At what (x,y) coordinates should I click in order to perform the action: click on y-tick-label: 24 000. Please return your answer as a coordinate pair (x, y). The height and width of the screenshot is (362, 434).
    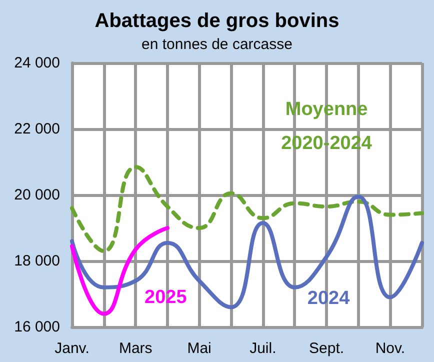
    Looking at the image, I should click on (37, 63).